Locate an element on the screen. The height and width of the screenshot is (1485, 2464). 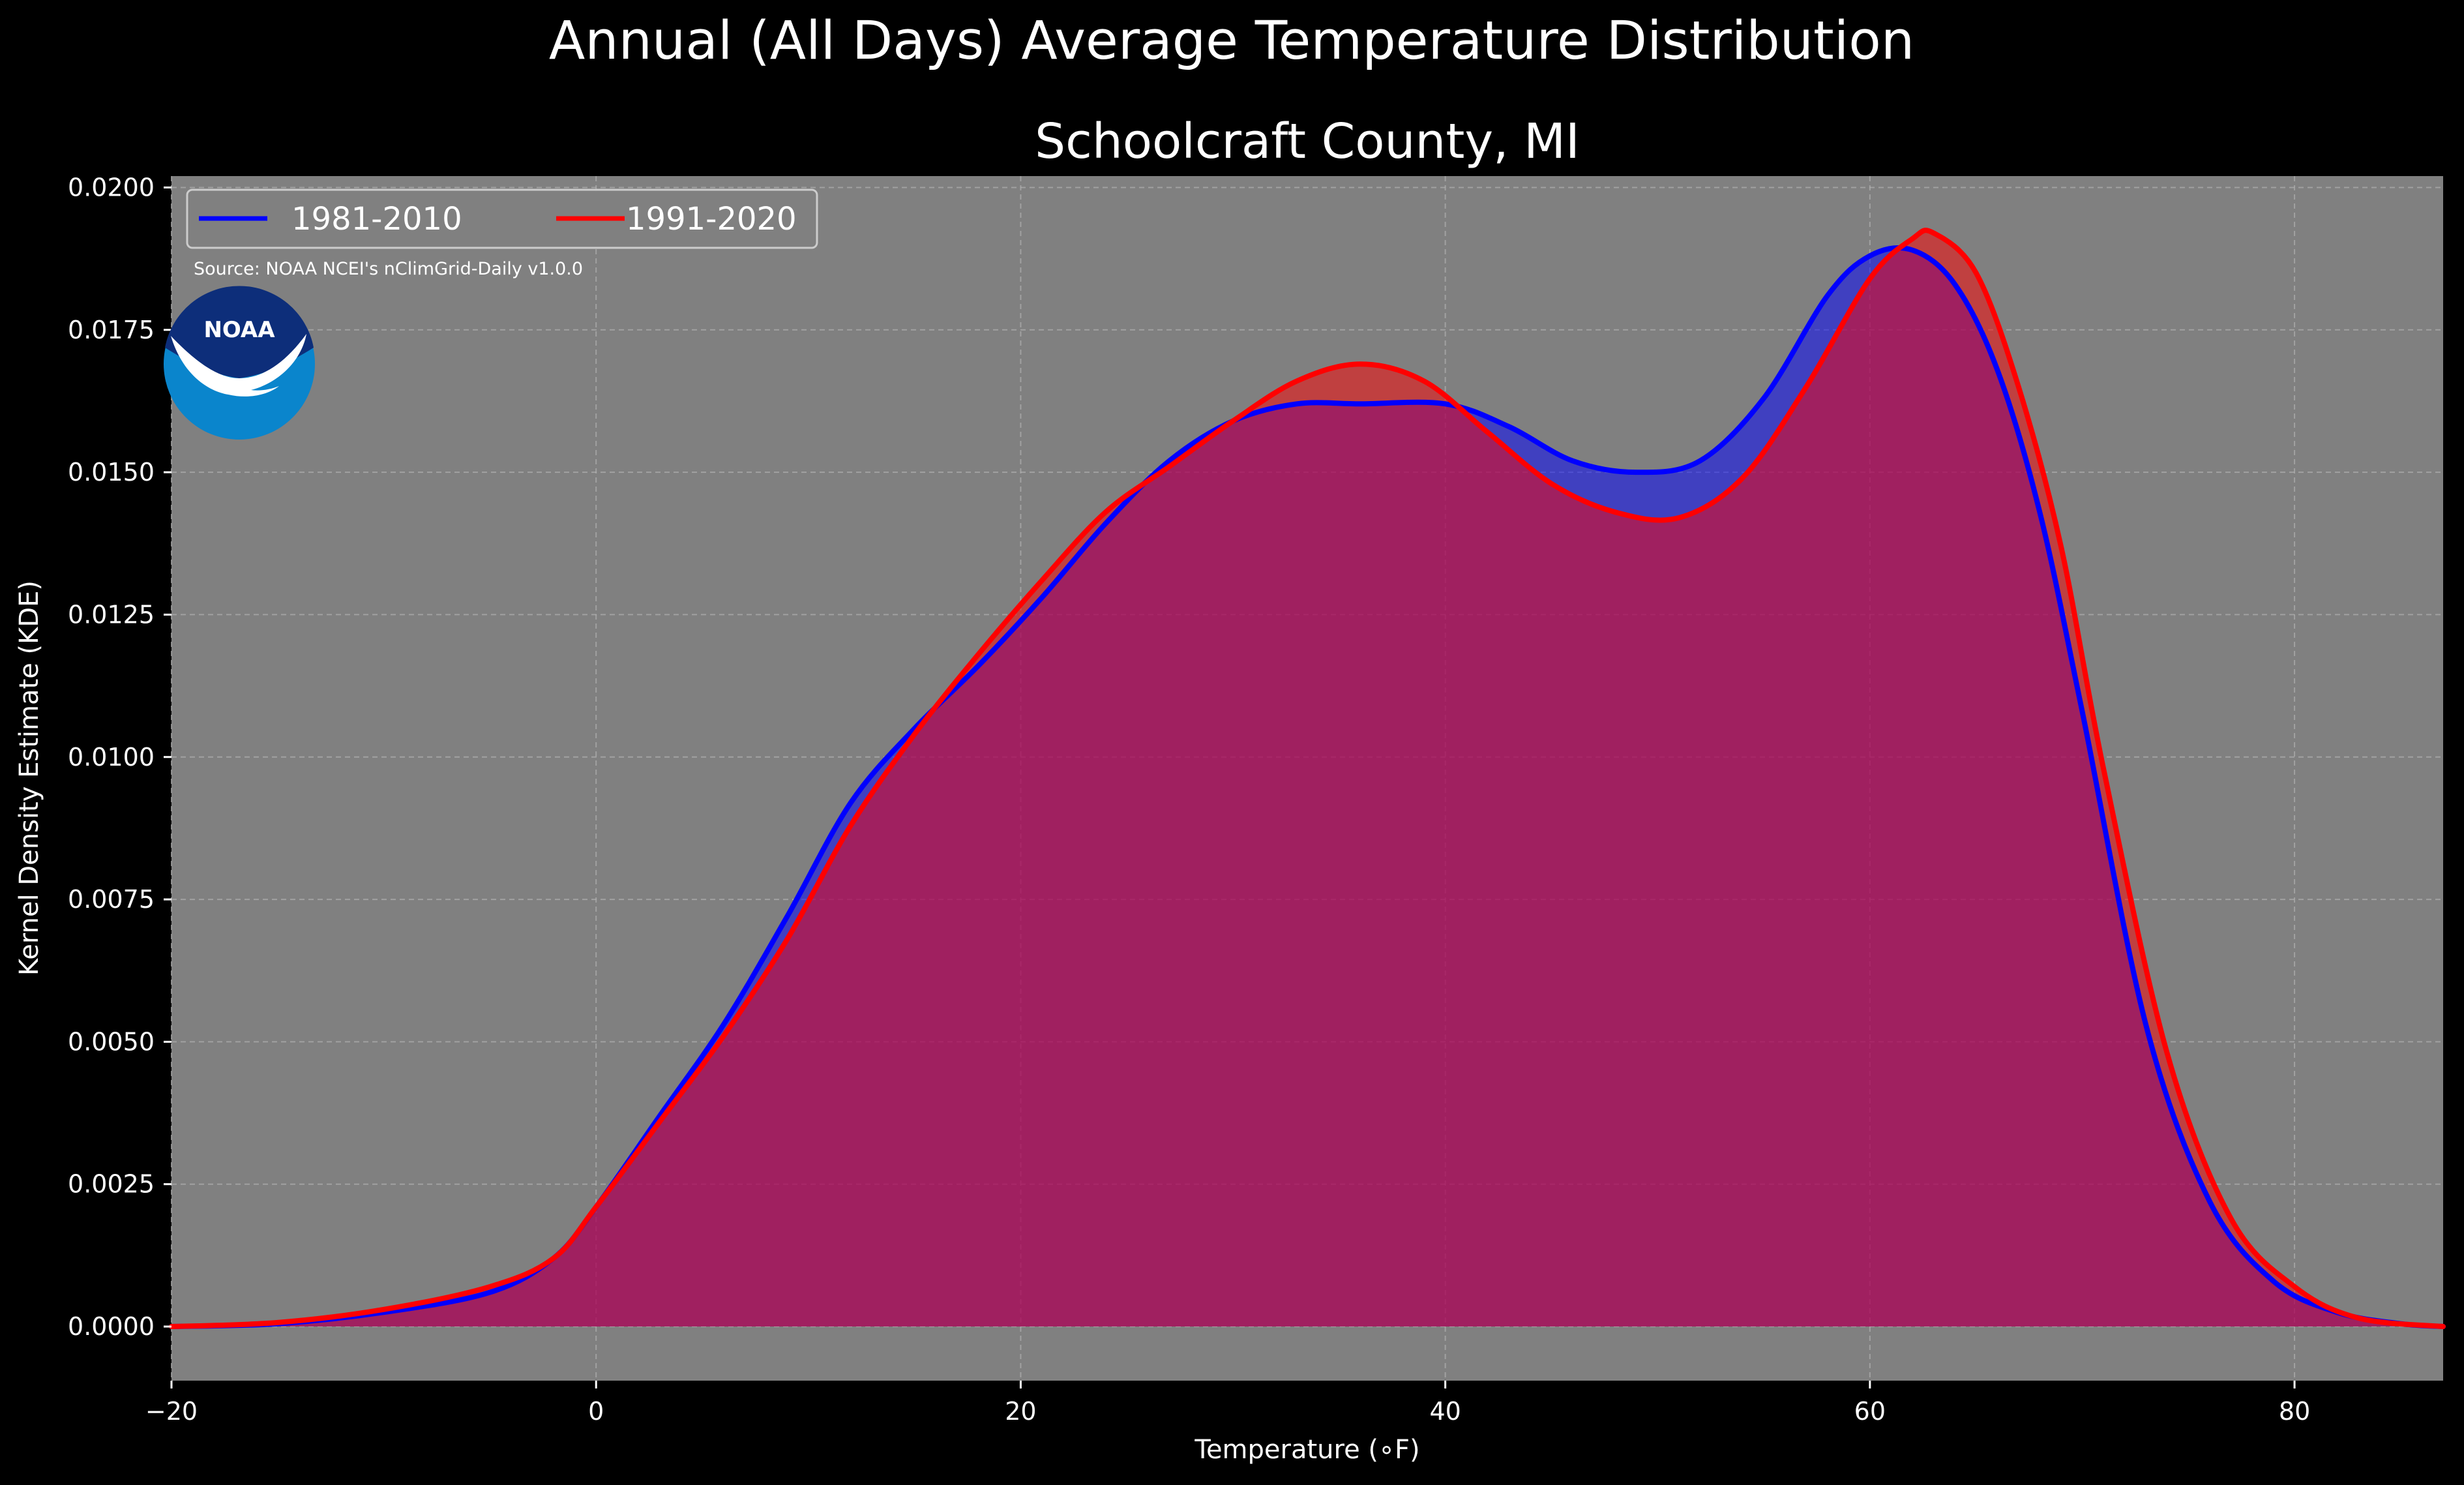
legend-label-1991-2020: 1991-2020 is located at coordinates (711, 219).